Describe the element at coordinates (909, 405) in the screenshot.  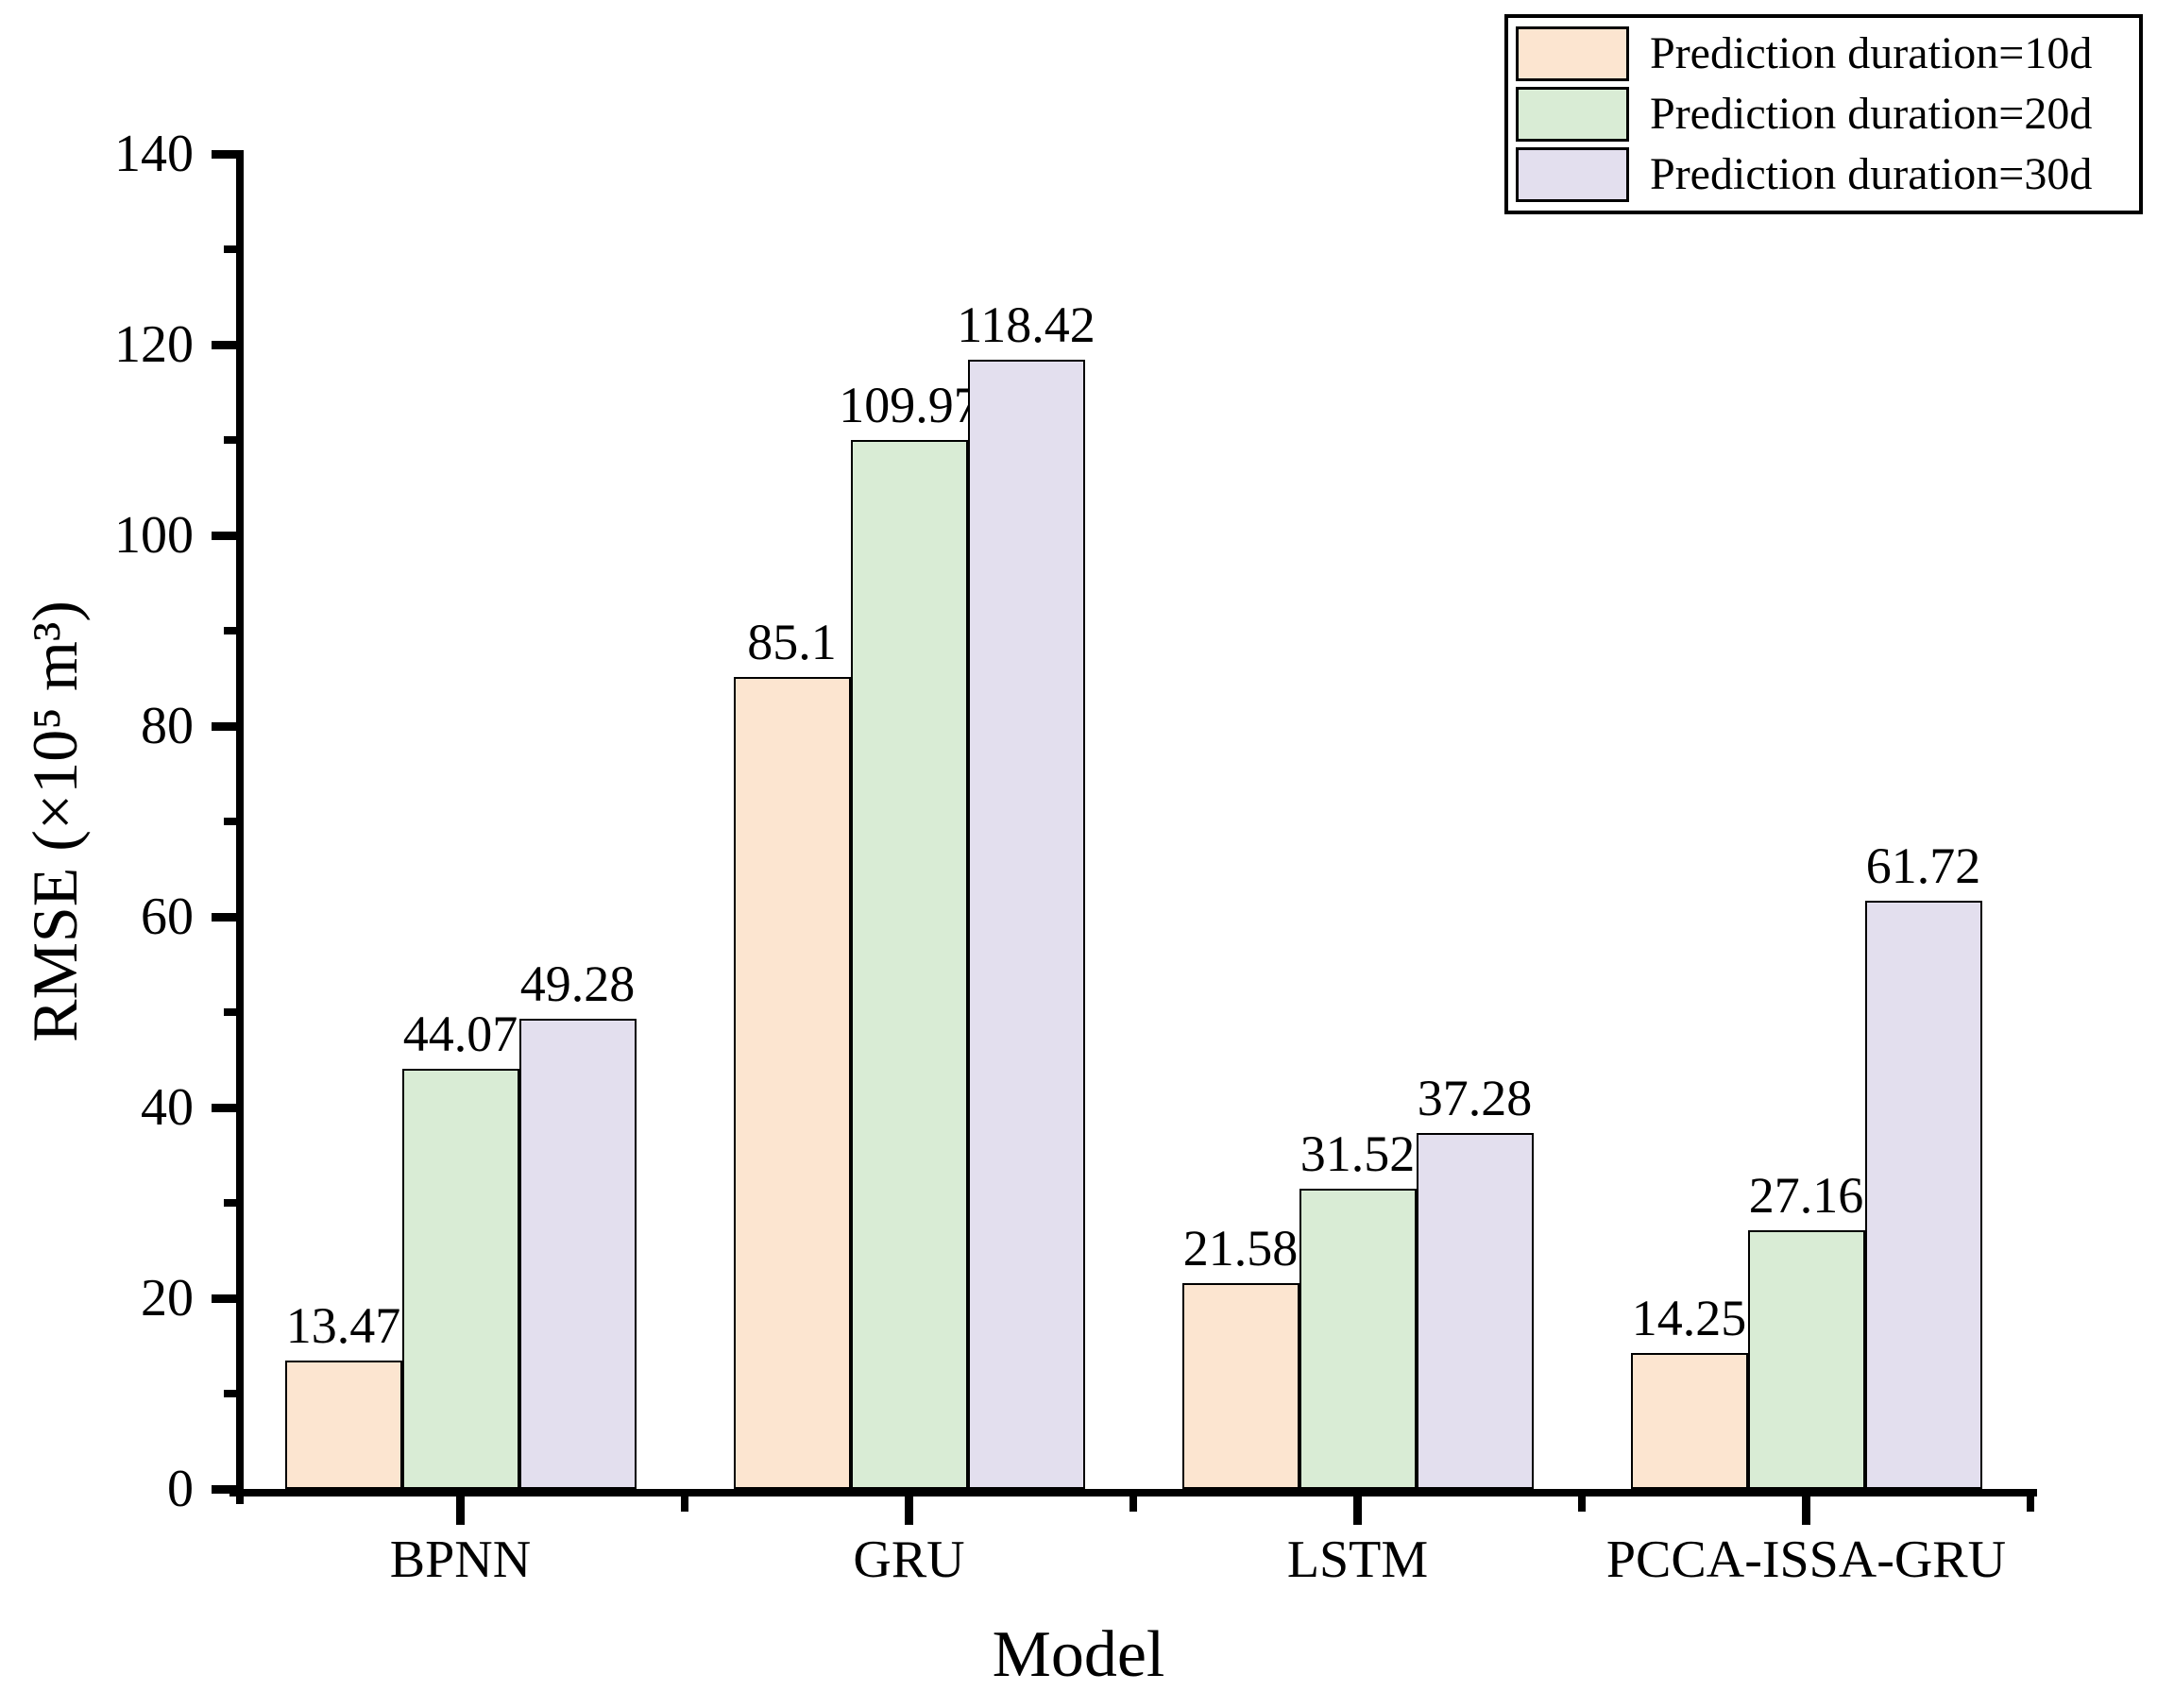
I see `bar-value-label: 109.97` at that location.